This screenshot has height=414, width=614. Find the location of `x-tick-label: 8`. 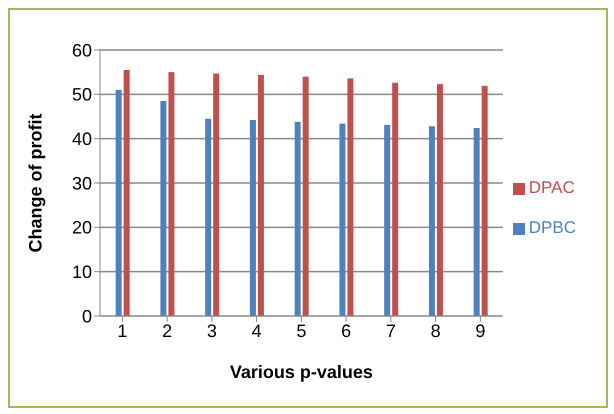

x-tick-label: 8 is located at coordinates (435, 330).